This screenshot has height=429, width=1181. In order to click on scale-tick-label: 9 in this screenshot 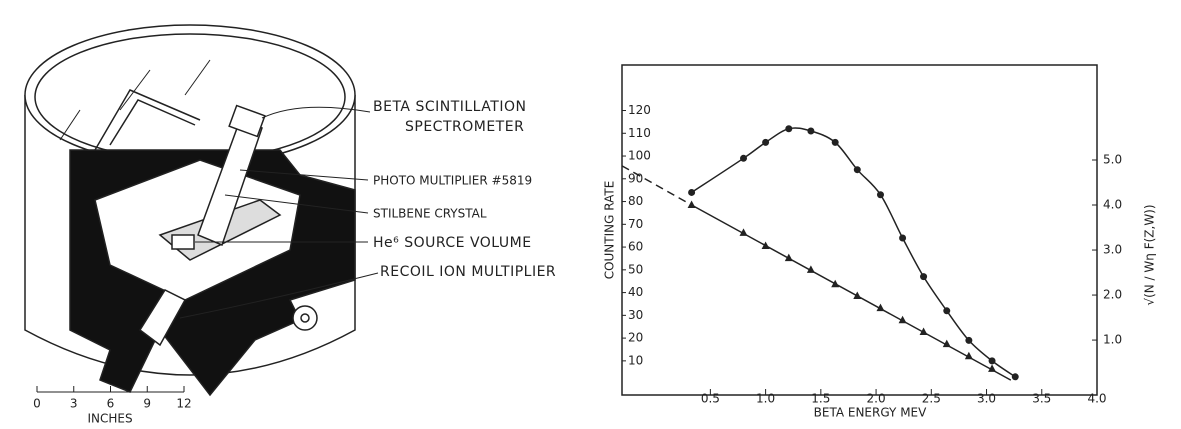, I will do `click(147, 404)`.